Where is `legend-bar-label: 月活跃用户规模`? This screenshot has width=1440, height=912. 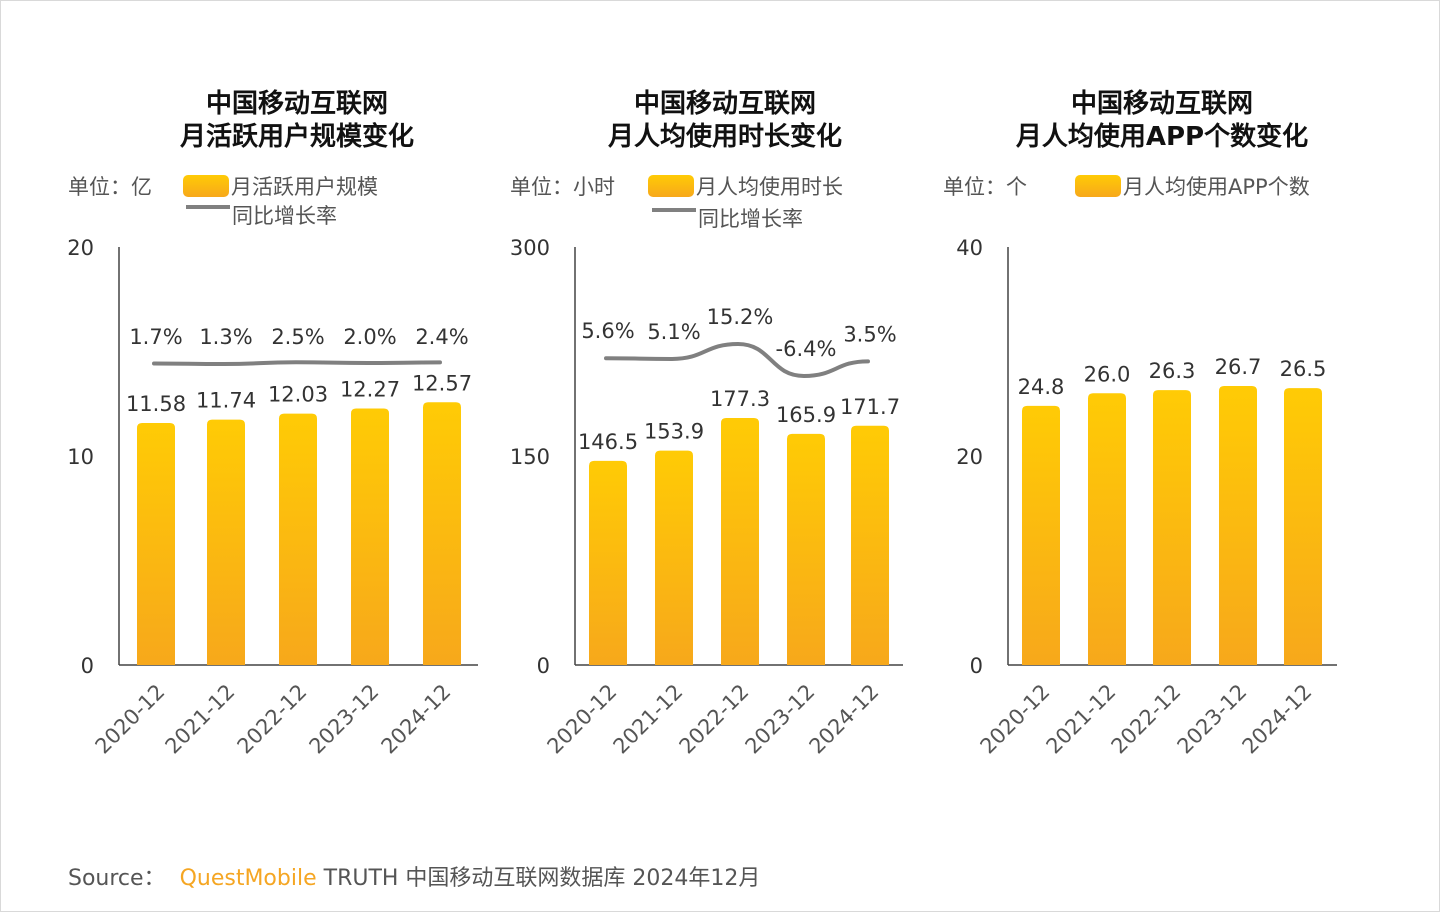 legend-bar-label: 月活跃用户规模 is located at coordinates (304, 187).